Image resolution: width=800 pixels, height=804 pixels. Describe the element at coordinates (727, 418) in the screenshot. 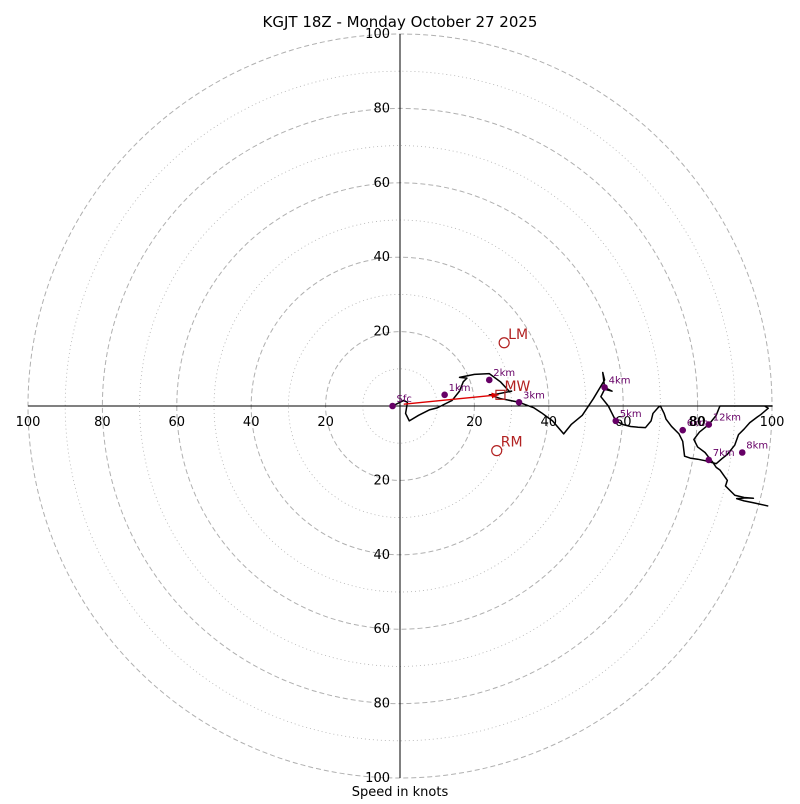

I see `height-marker-label: 12km` at that location.